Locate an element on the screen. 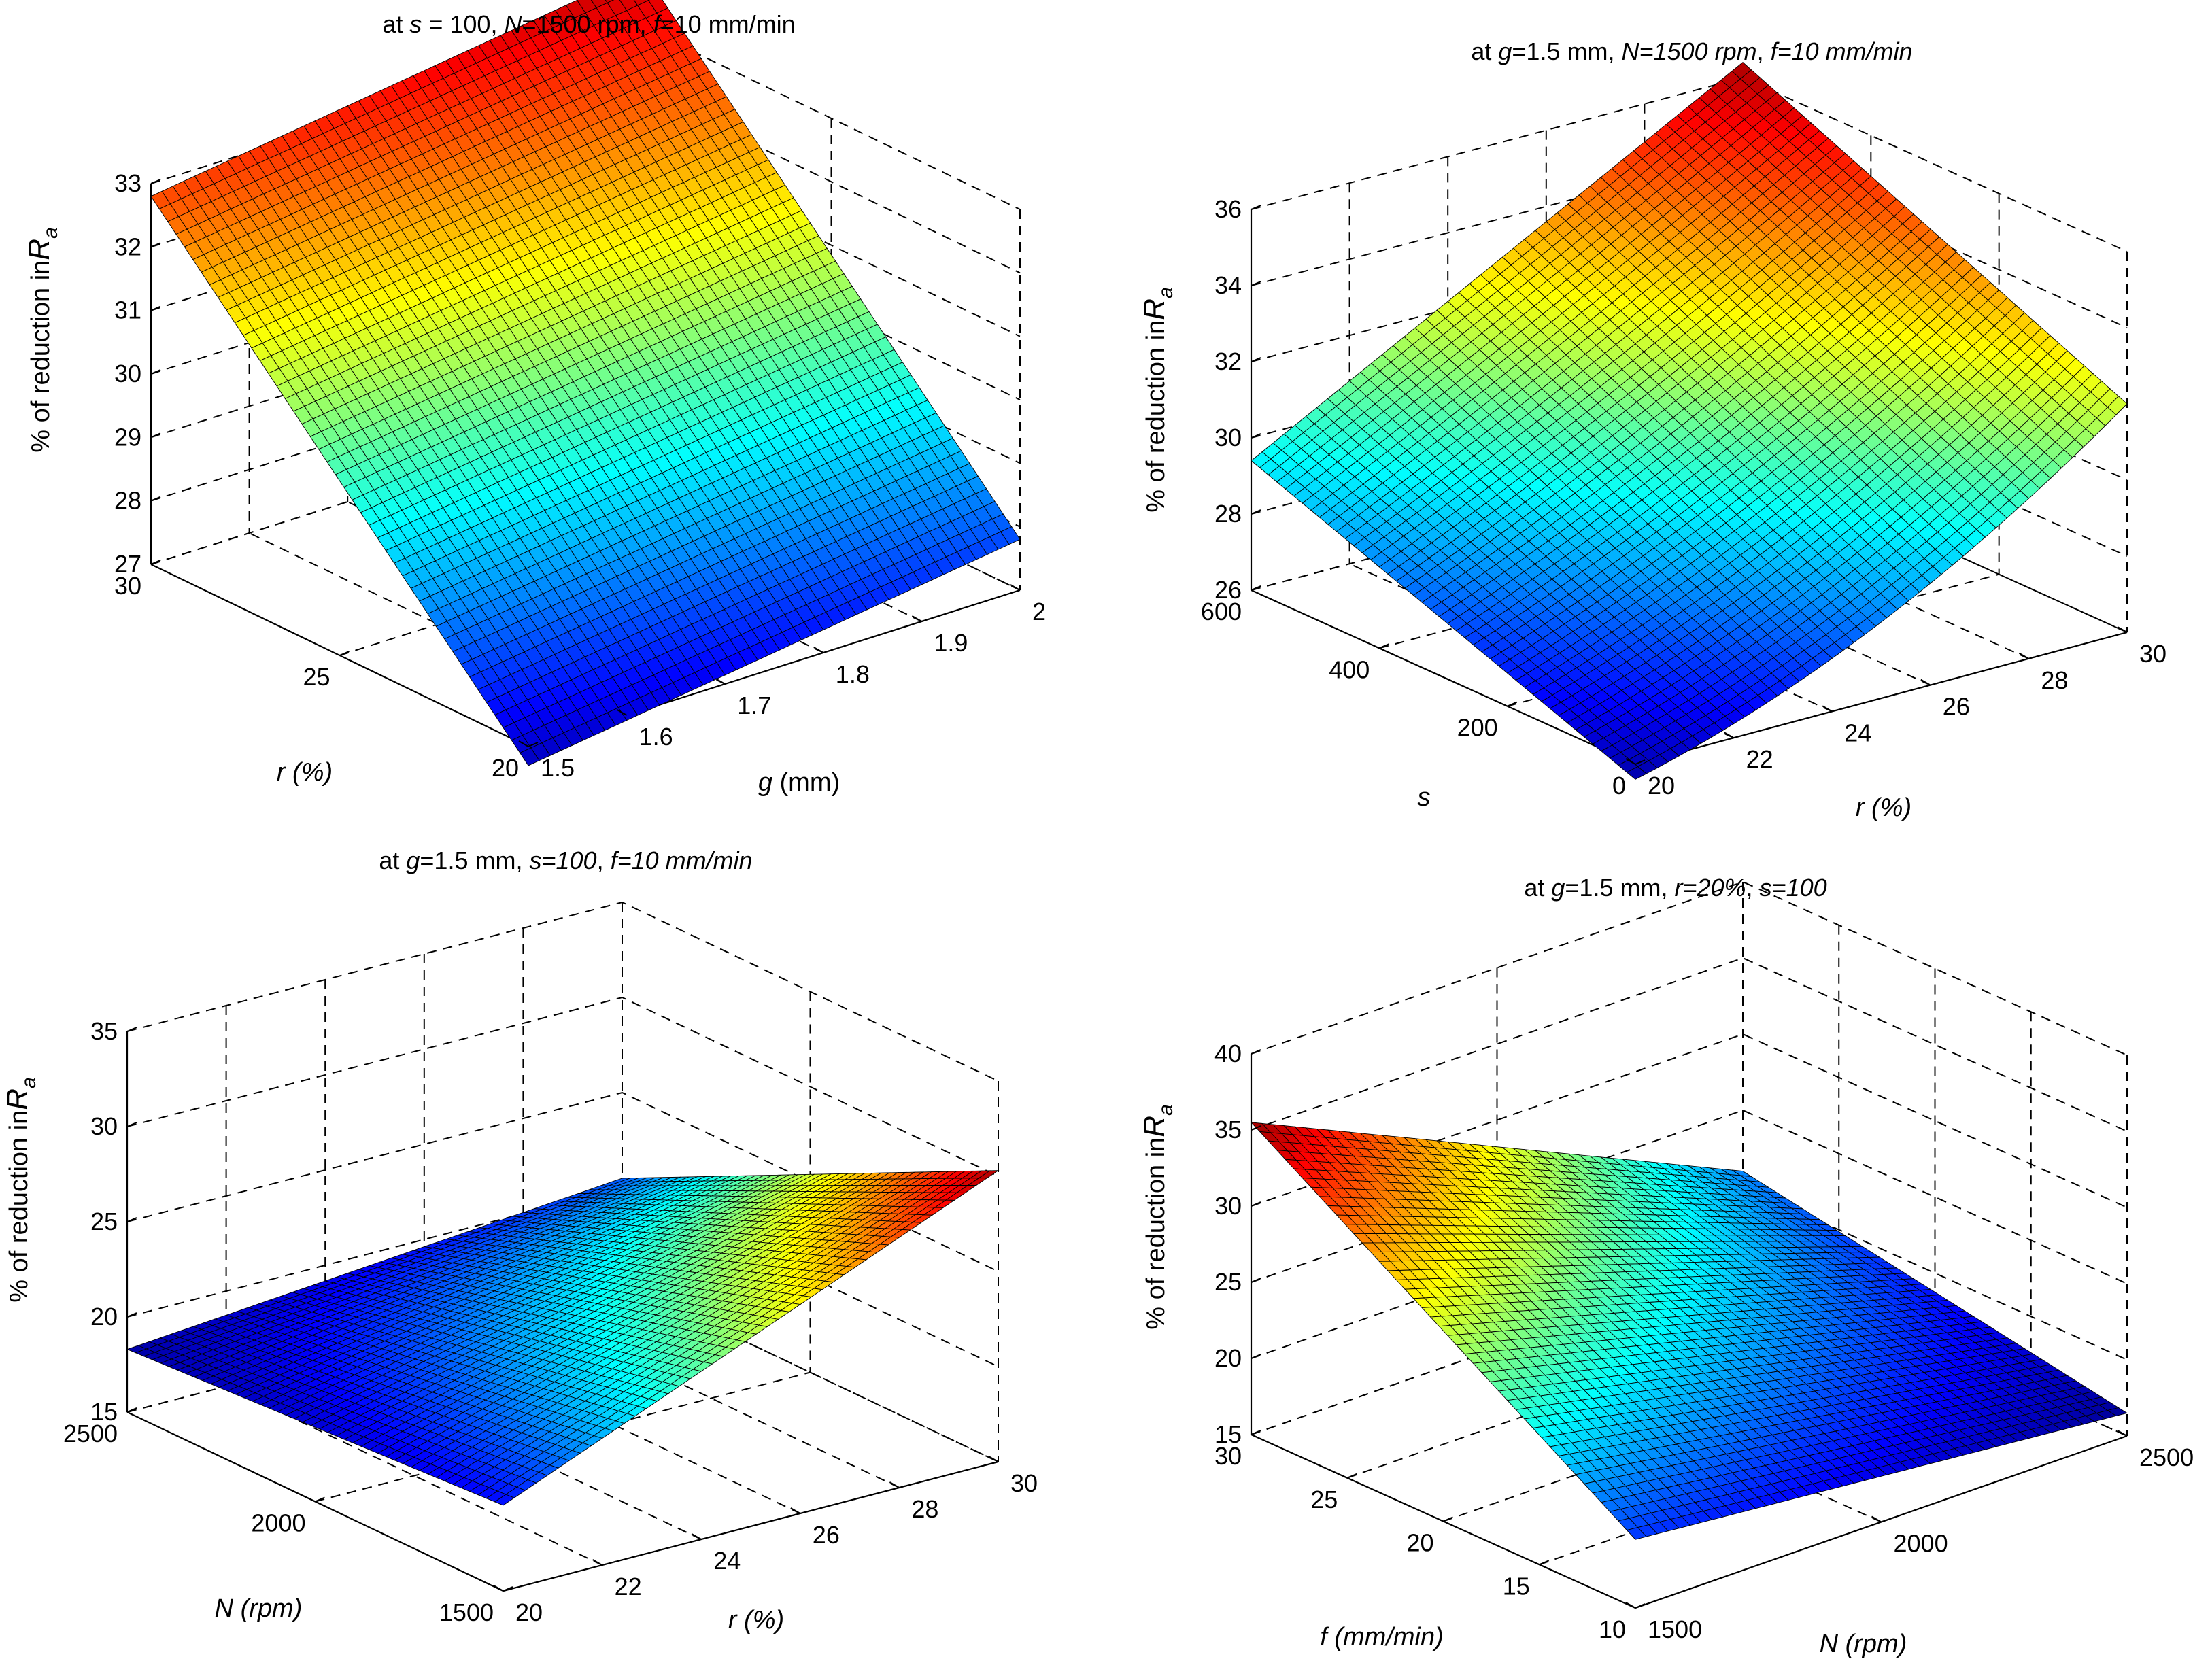 This screenshot has width=2210, height=1680. y-tick-label: 1.6 is located at coordinates (656, 737).